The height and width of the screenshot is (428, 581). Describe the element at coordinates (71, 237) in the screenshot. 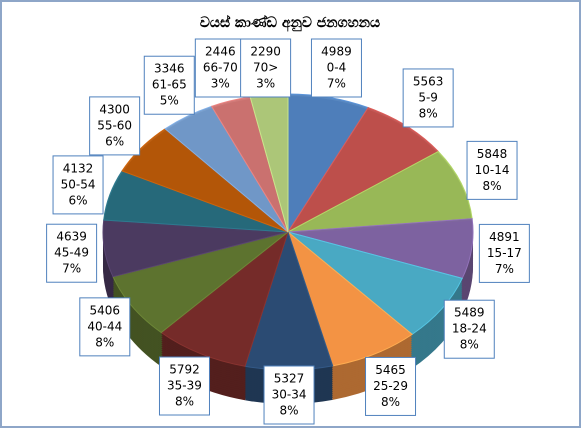

I see `data-label-value: 4639` at that location.